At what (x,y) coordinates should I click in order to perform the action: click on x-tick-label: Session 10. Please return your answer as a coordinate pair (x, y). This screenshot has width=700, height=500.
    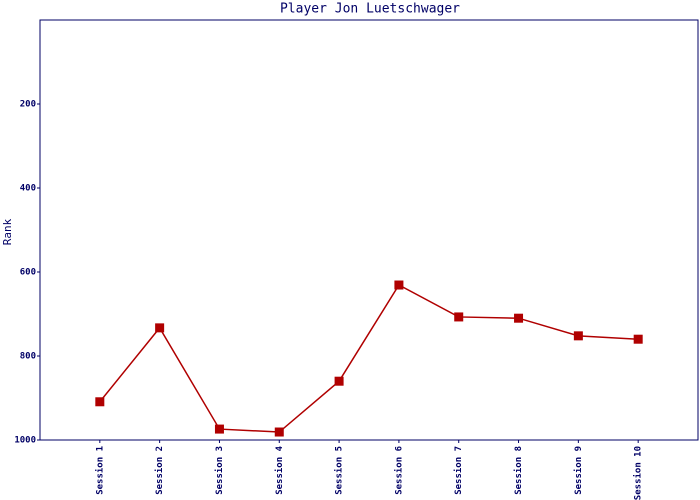
    Looking at the image, I should click on (638, 473).